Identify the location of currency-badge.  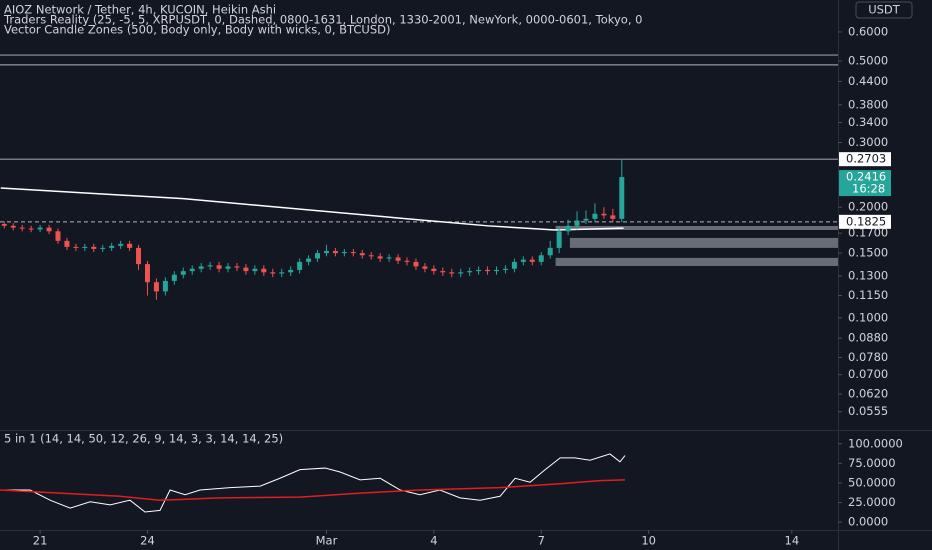
(884, 10).